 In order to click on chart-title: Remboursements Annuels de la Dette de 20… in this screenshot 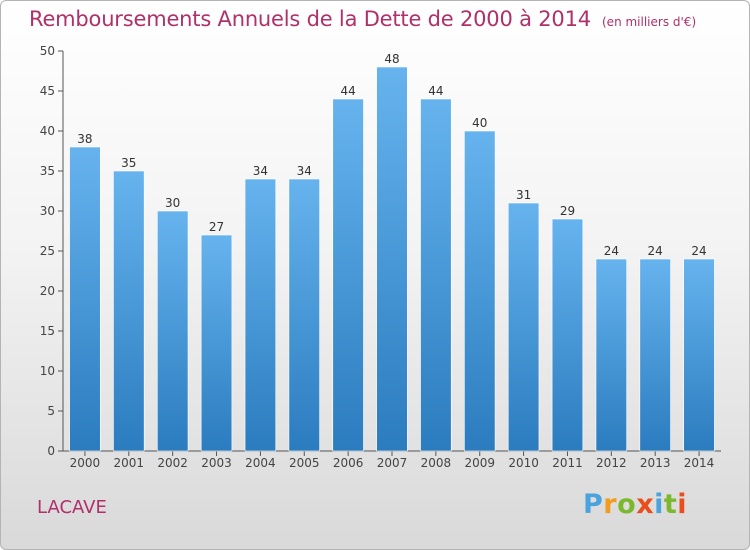, I will do `click(310, 19)`.